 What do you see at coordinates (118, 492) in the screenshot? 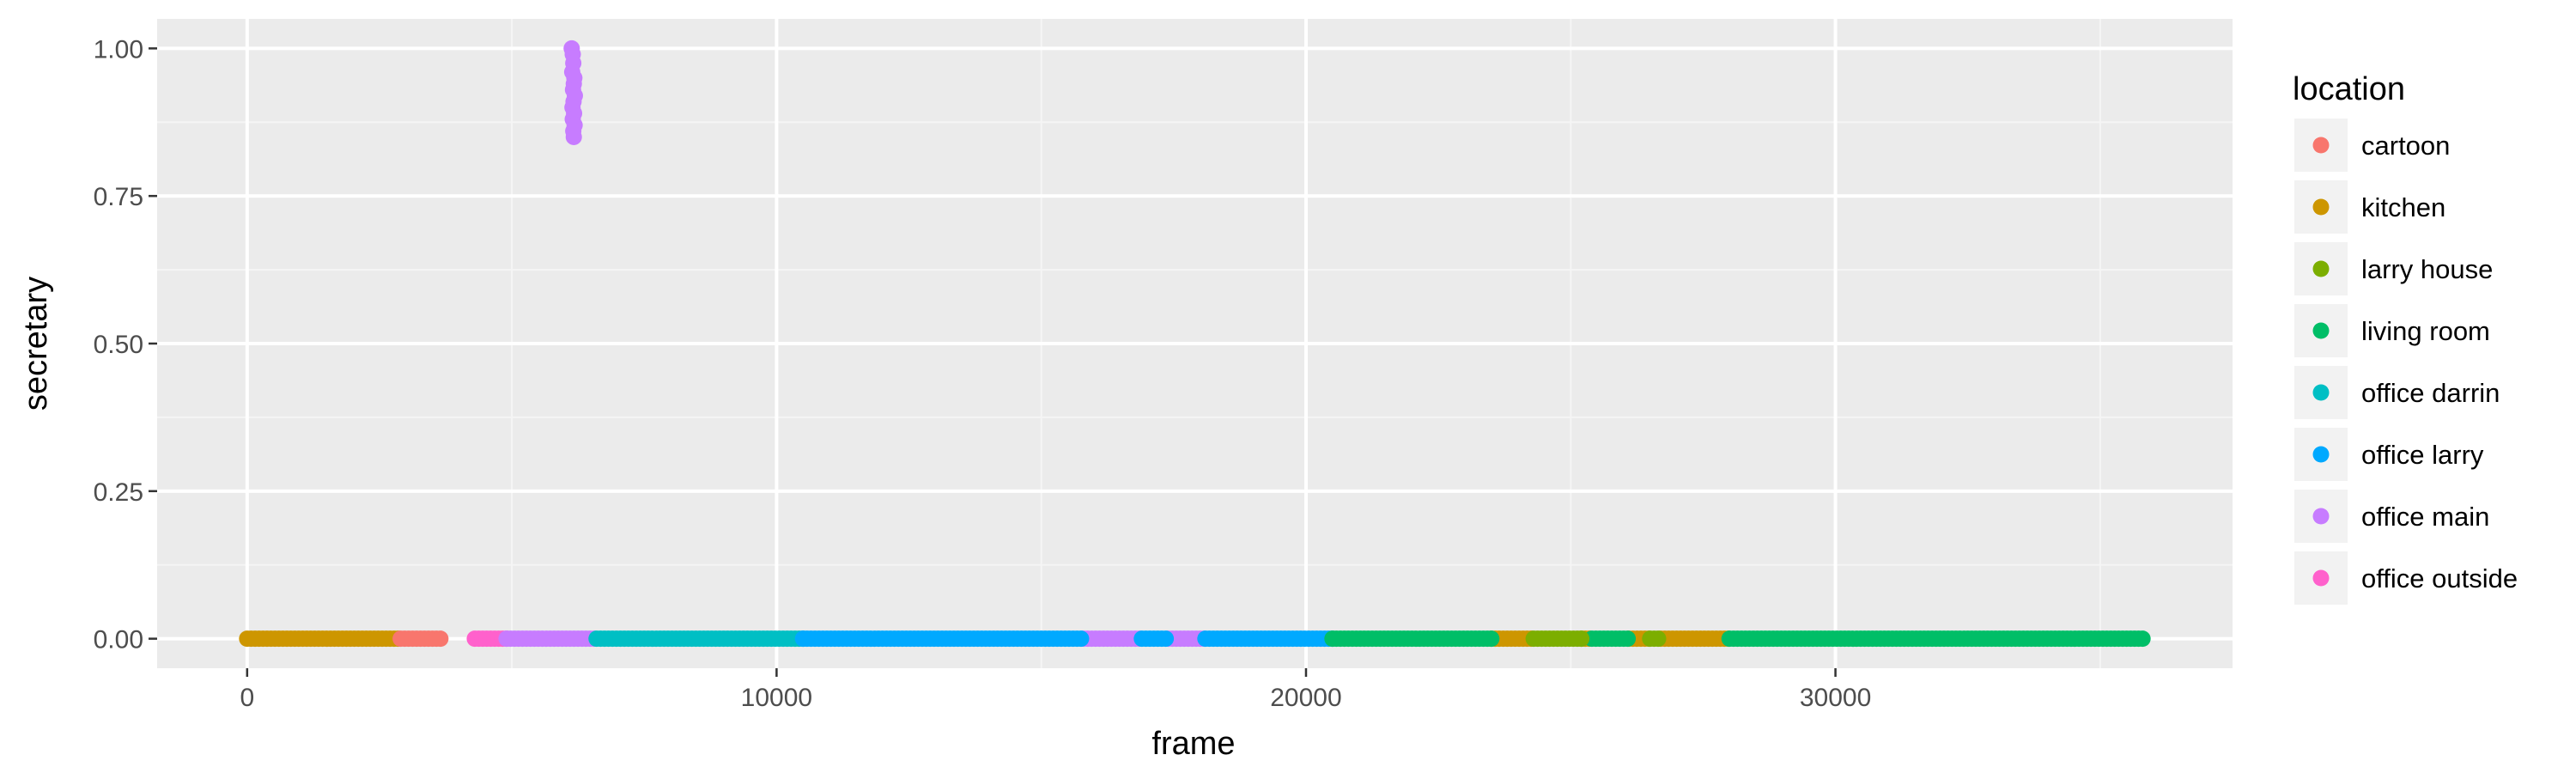
I see `y-tick-label: 0.25` at bounding box center [118, 492].